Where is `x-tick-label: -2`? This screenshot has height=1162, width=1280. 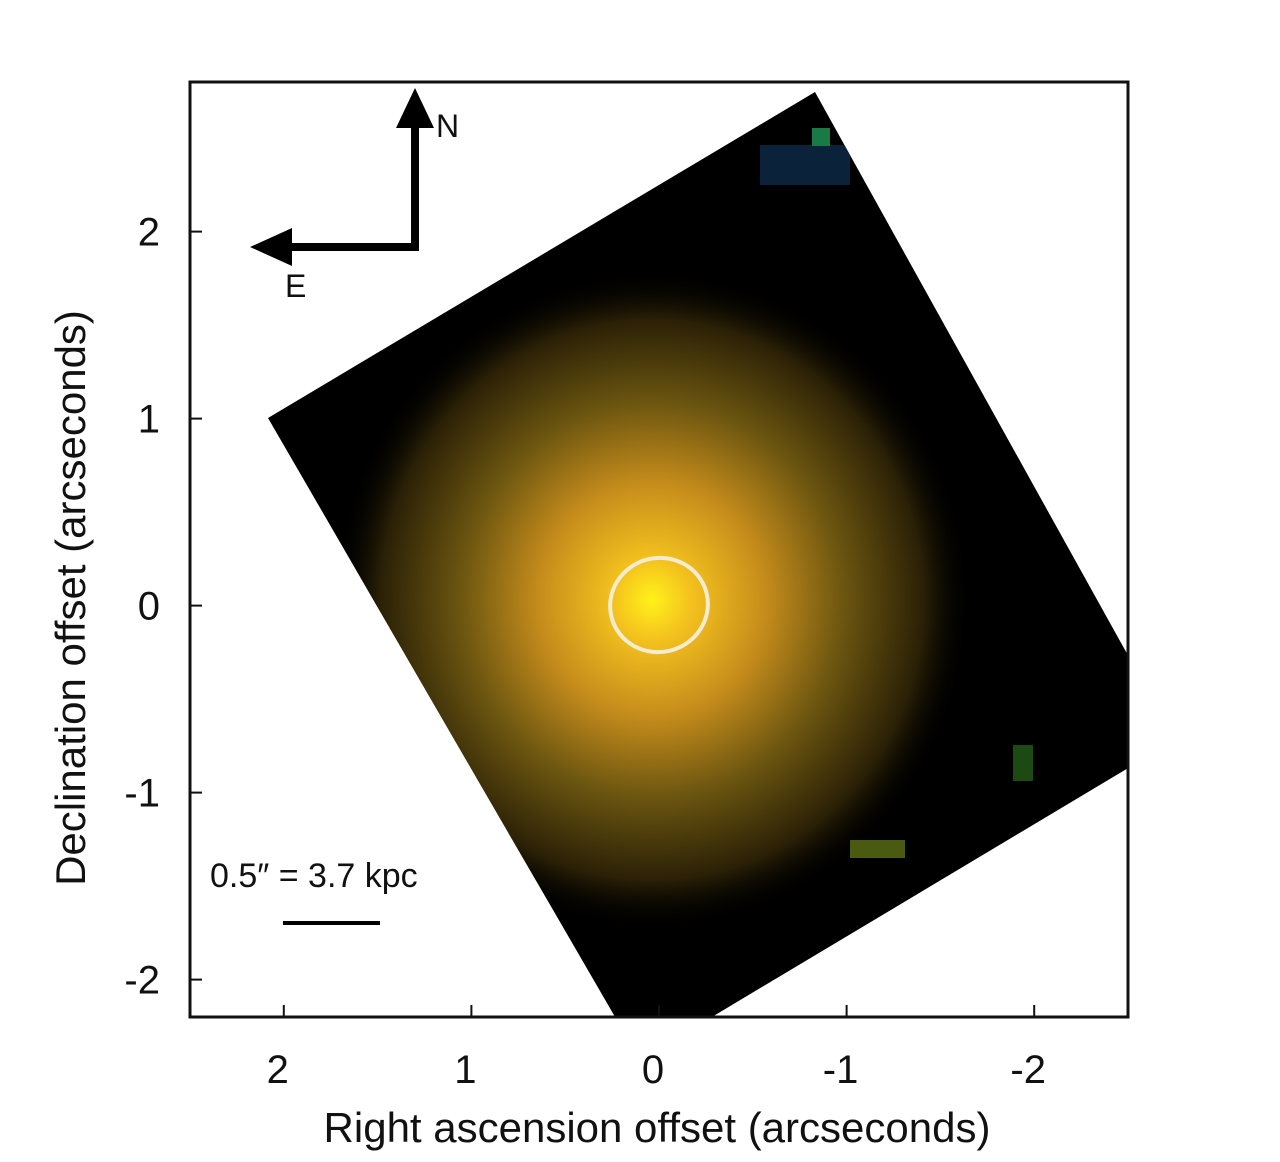
x-tick-label: -2 is located at coordinates (1028, 1070).